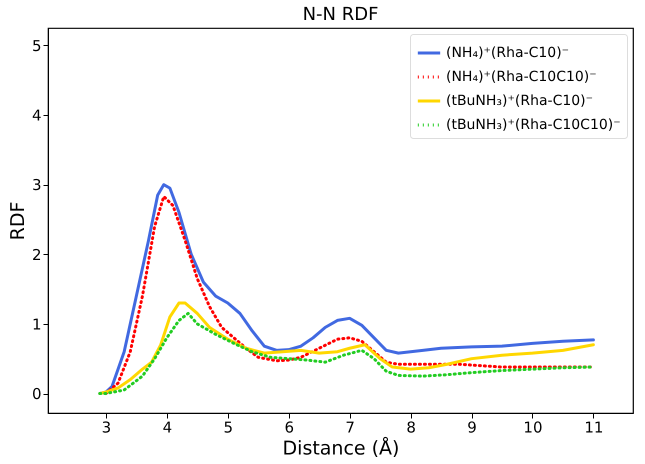 The width and height of the screenshot is (645, 464). Describe the element at coordinates (228, 427) in the screenshot. I see `x-tick-label: 5` at that location.